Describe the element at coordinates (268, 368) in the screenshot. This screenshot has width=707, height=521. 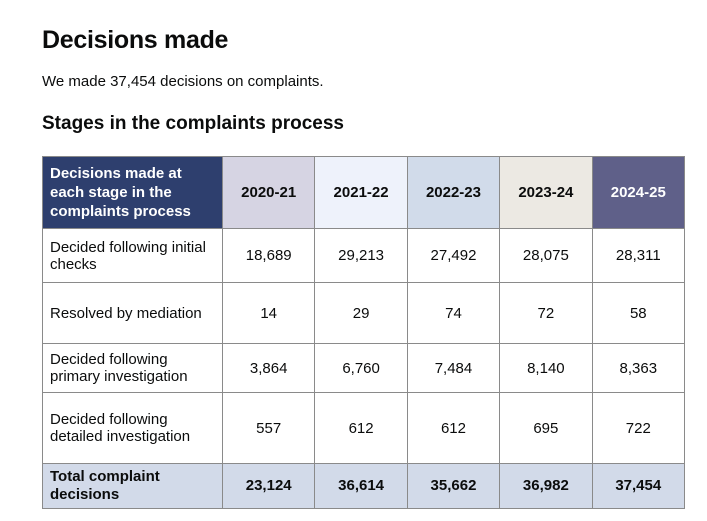
I see `table-cell: 3,864` at that location.